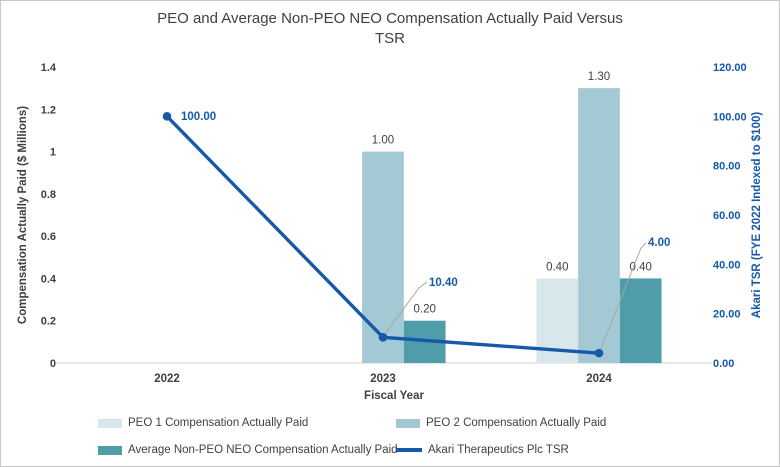 The width and height of the screenshot is (780, 467). Describe the element at coordinates (498, 450) in the screenshot. I see `legend-label-tsr: Akari Therapeutics Plc TSR` at that location.